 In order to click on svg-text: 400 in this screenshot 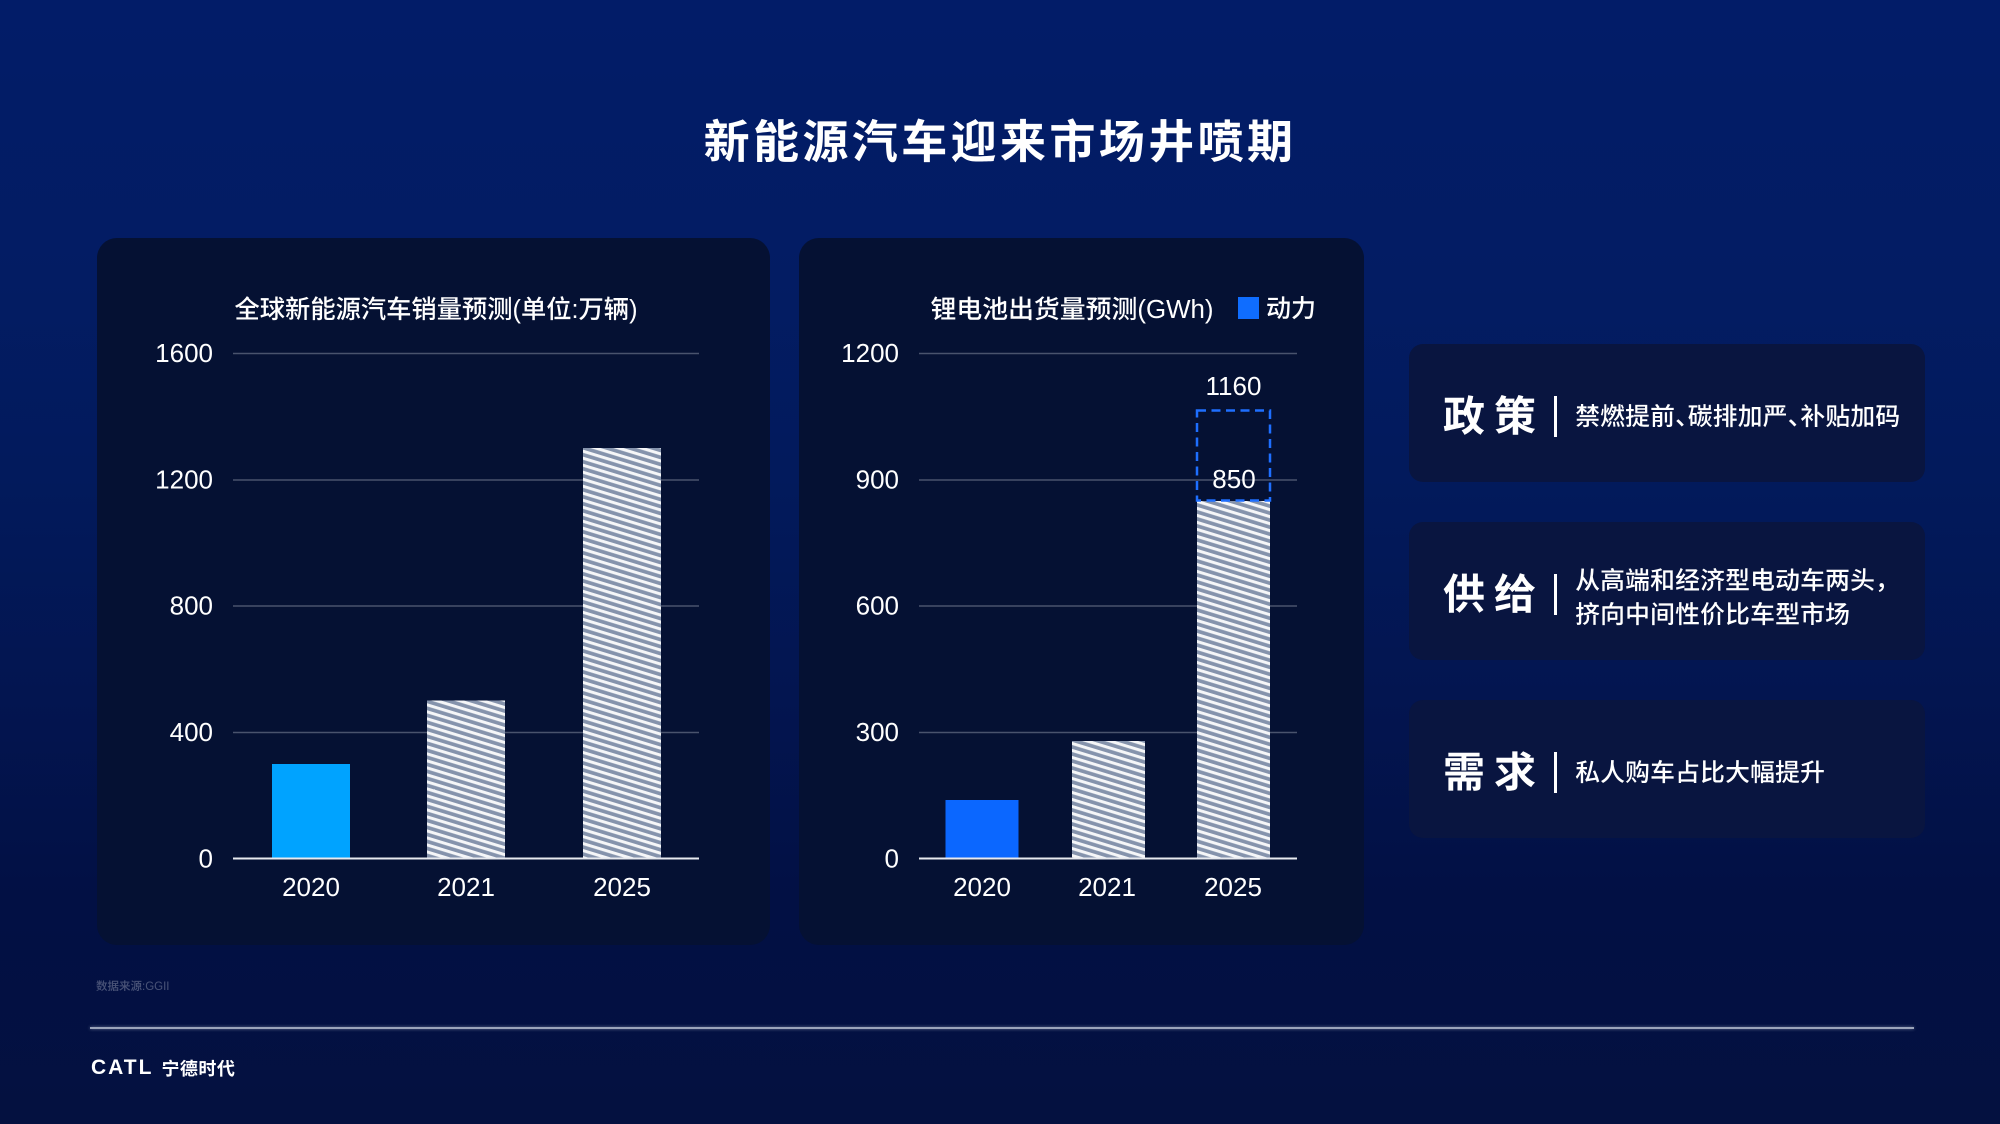, I will do `click(191, 732)`.